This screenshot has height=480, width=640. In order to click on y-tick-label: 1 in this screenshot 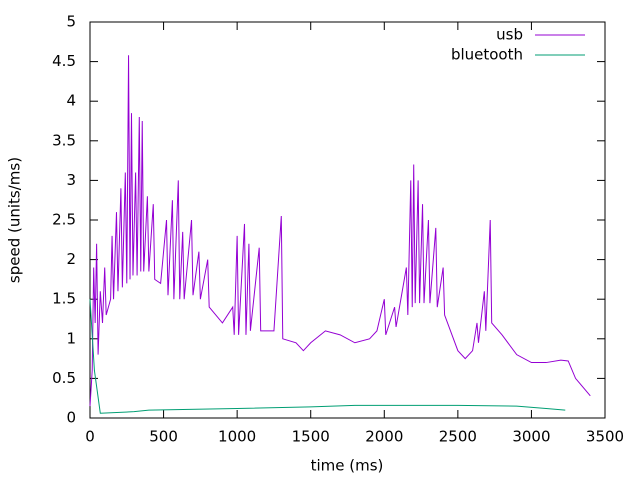, I will do `click(71, 338)`.